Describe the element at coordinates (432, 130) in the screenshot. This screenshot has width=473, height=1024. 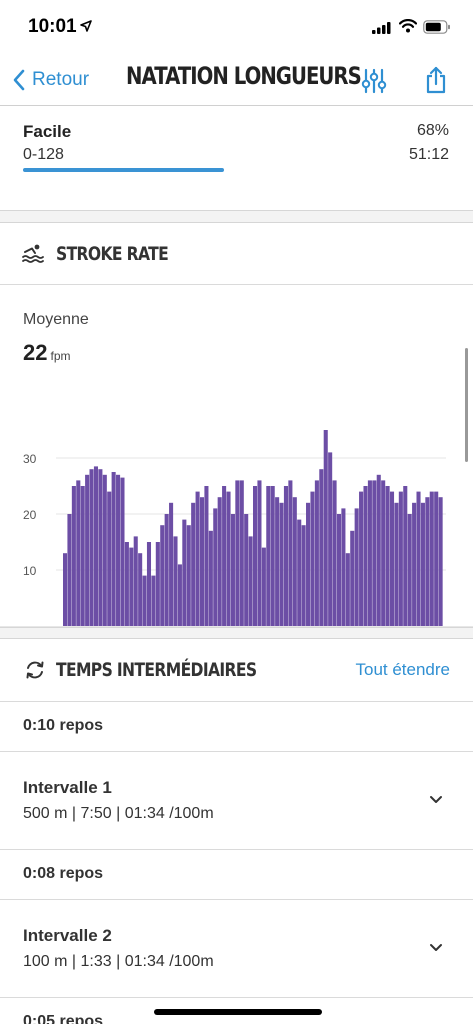
I see `zone-percent: 68%` at that location.